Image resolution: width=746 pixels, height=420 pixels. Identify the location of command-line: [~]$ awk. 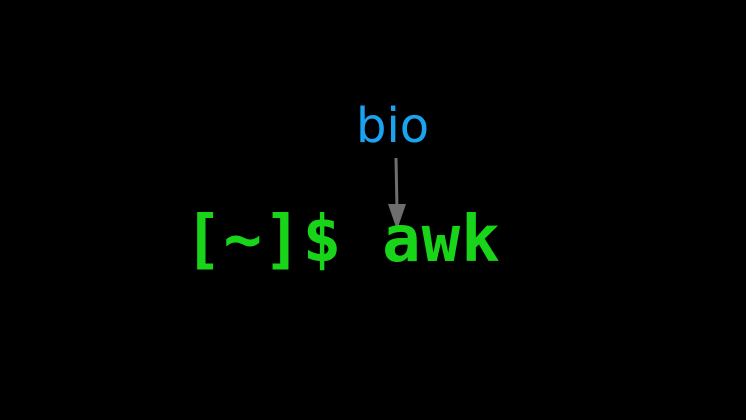
(342, 240).